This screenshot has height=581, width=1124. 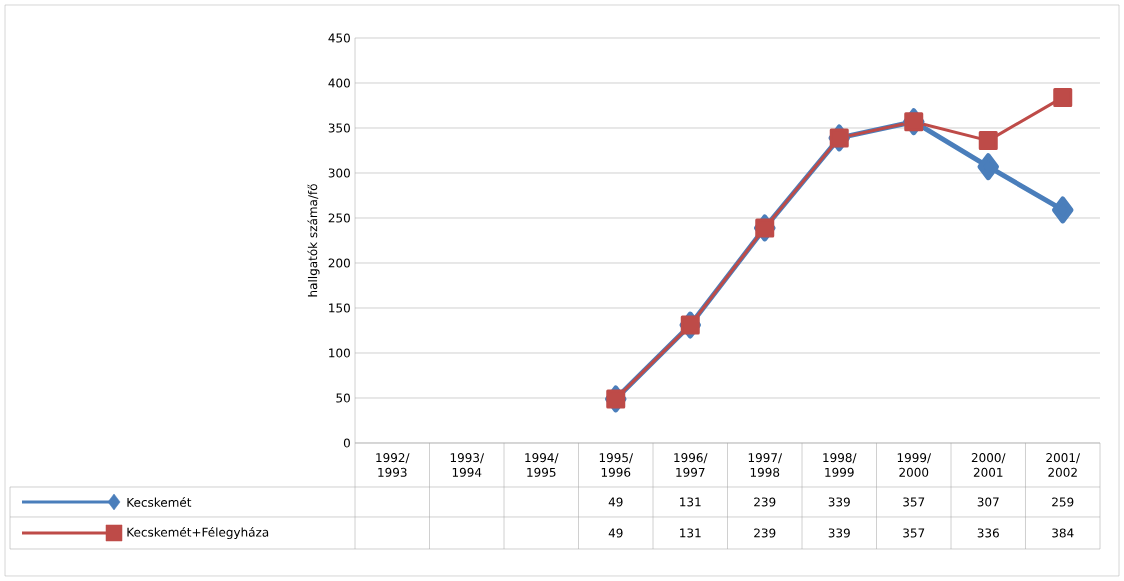 What do you see at coordinates (346, 443) in the screenshot?
I see `y-tick-label: 0` at bounding box center [346, 443].